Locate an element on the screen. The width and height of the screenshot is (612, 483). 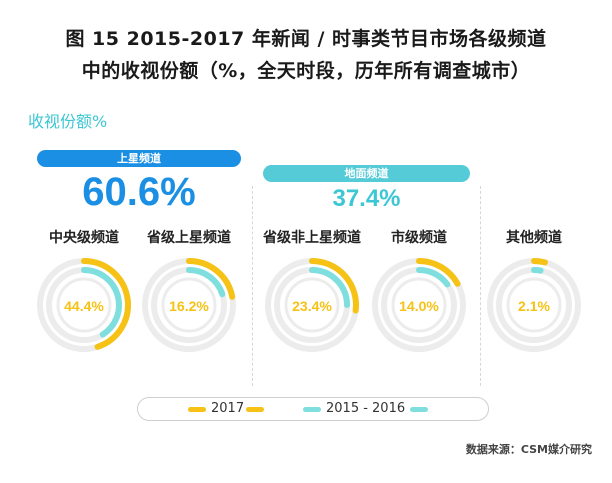
value-label: 23.4% is located at coordinates (312, 306).